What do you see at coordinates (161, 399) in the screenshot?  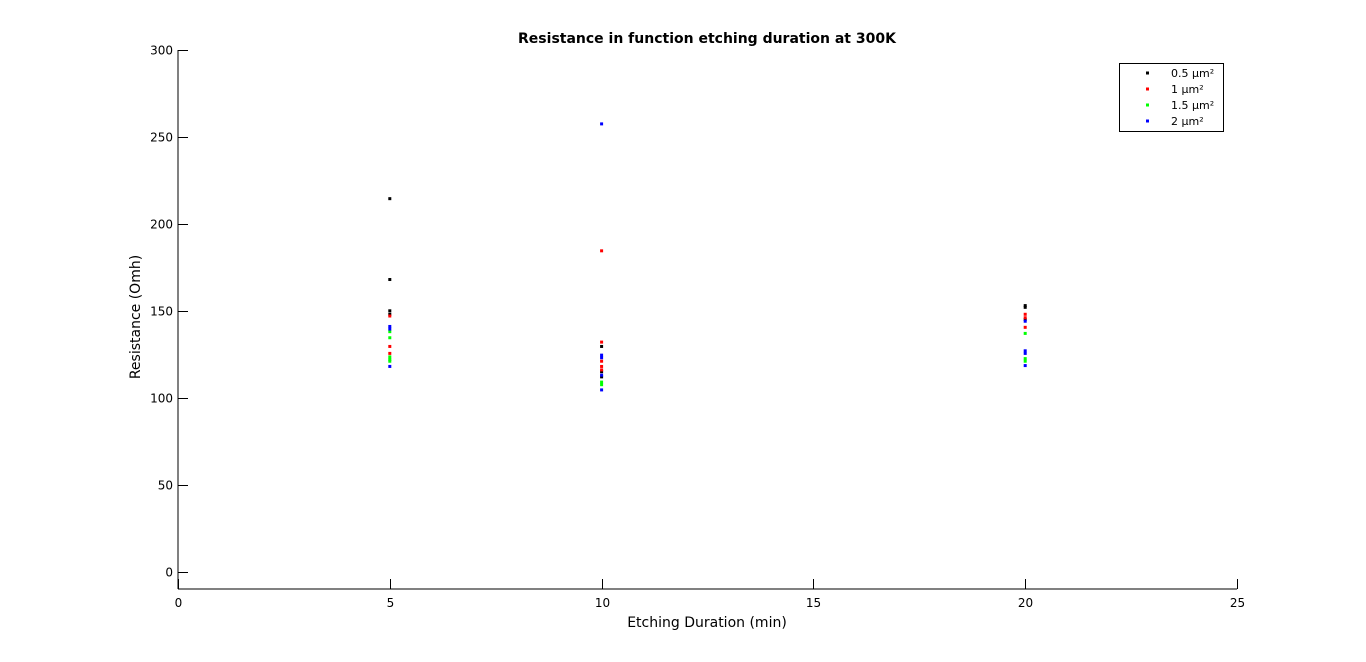 I see `y-tick-label: 100` at bounding box center [161, 399].